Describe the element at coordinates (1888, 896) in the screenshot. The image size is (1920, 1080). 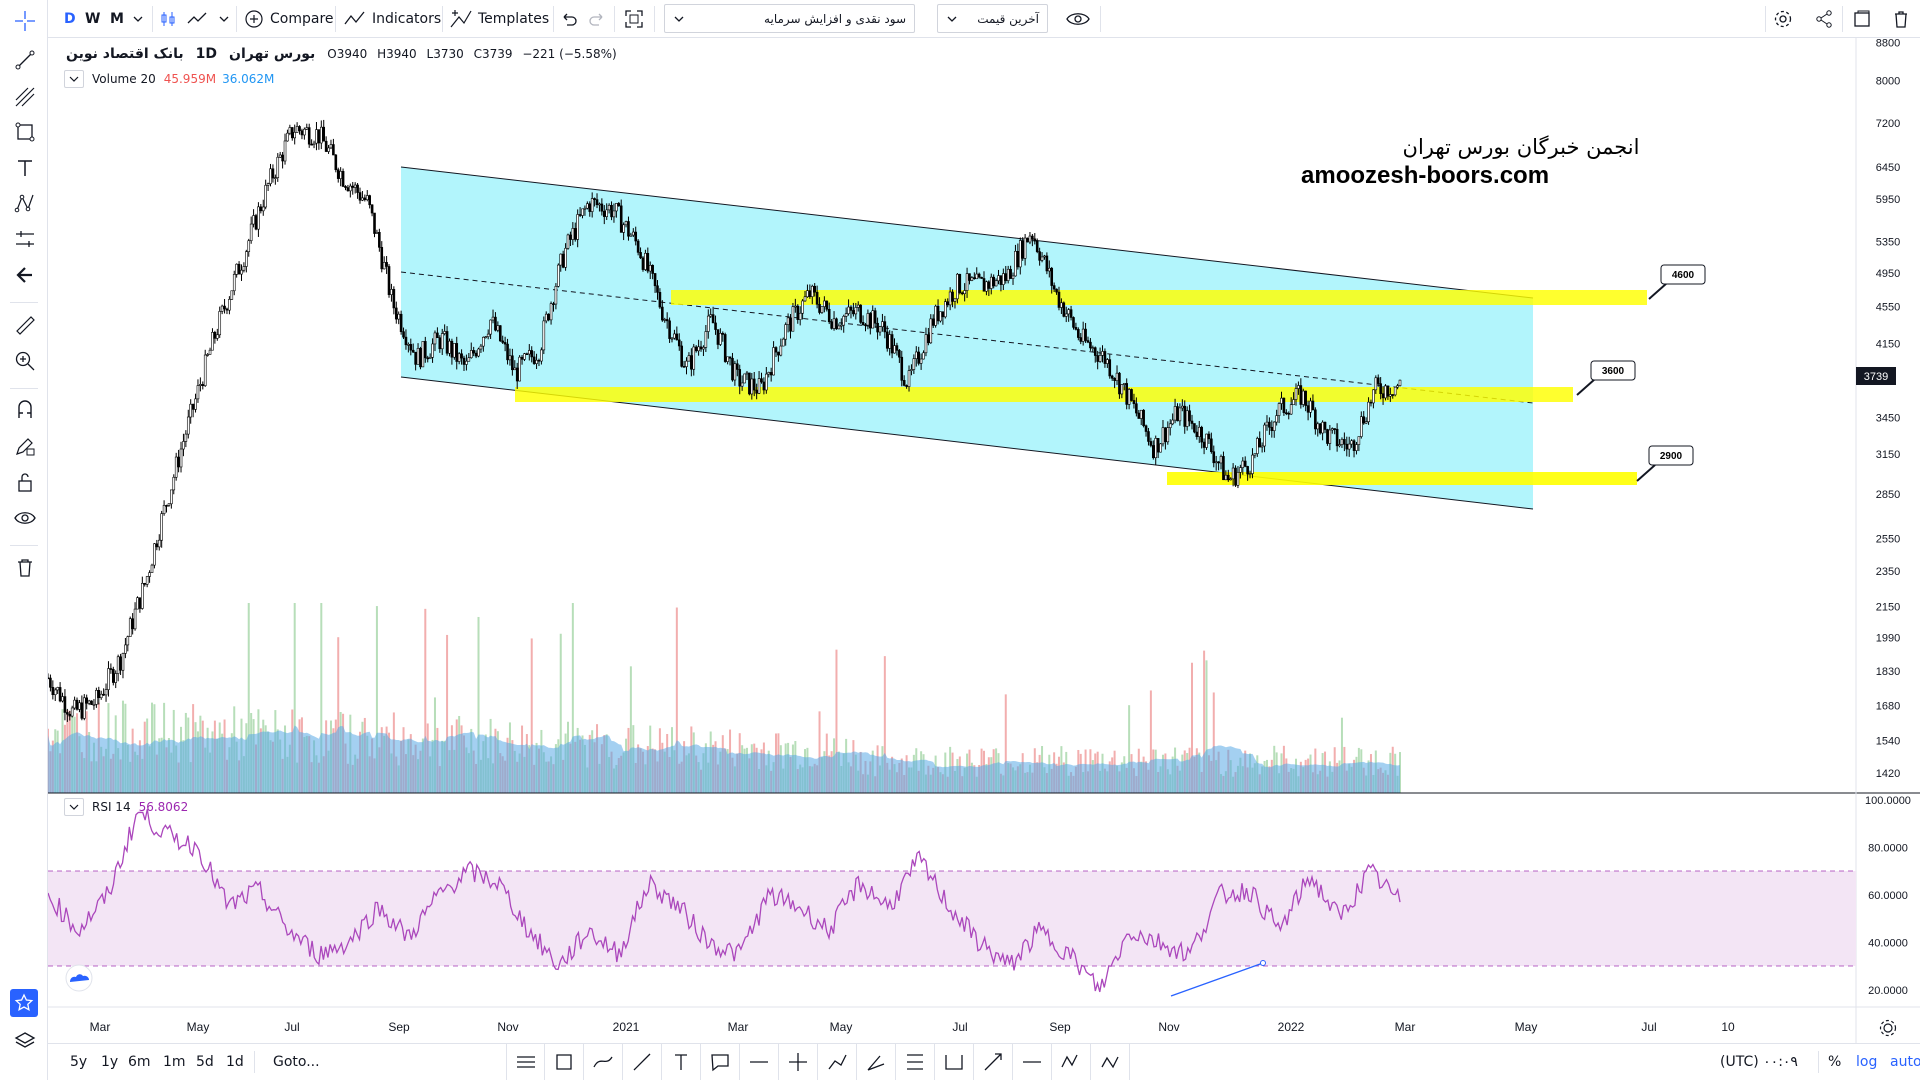
I see `rsi-axis: 100.0000 80.0000 60.0000 40.0000 20.0000` at that location.